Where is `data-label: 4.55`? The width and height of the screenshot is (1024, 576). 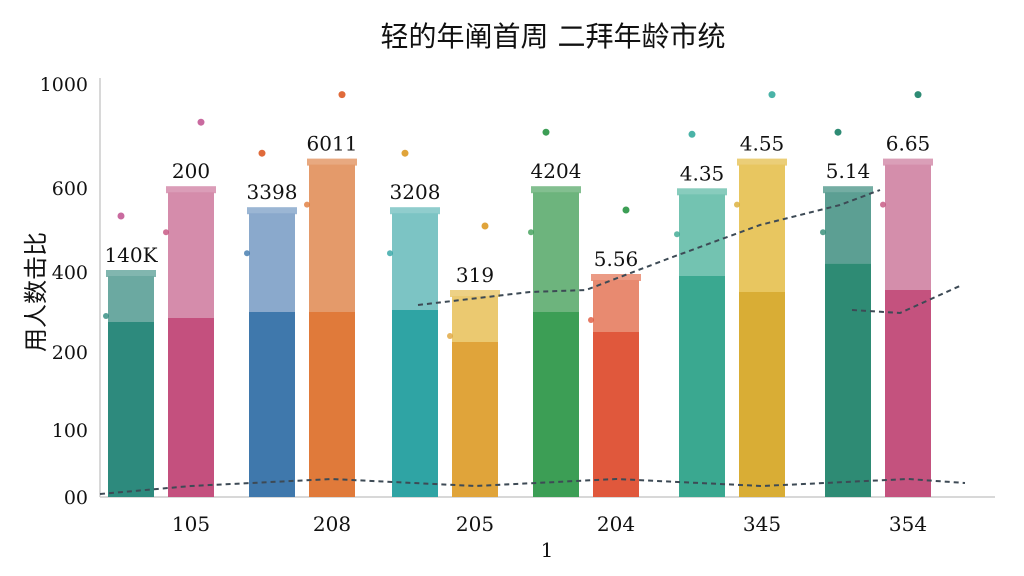
data-label: 4.55 is located at coordinates (762, 144).